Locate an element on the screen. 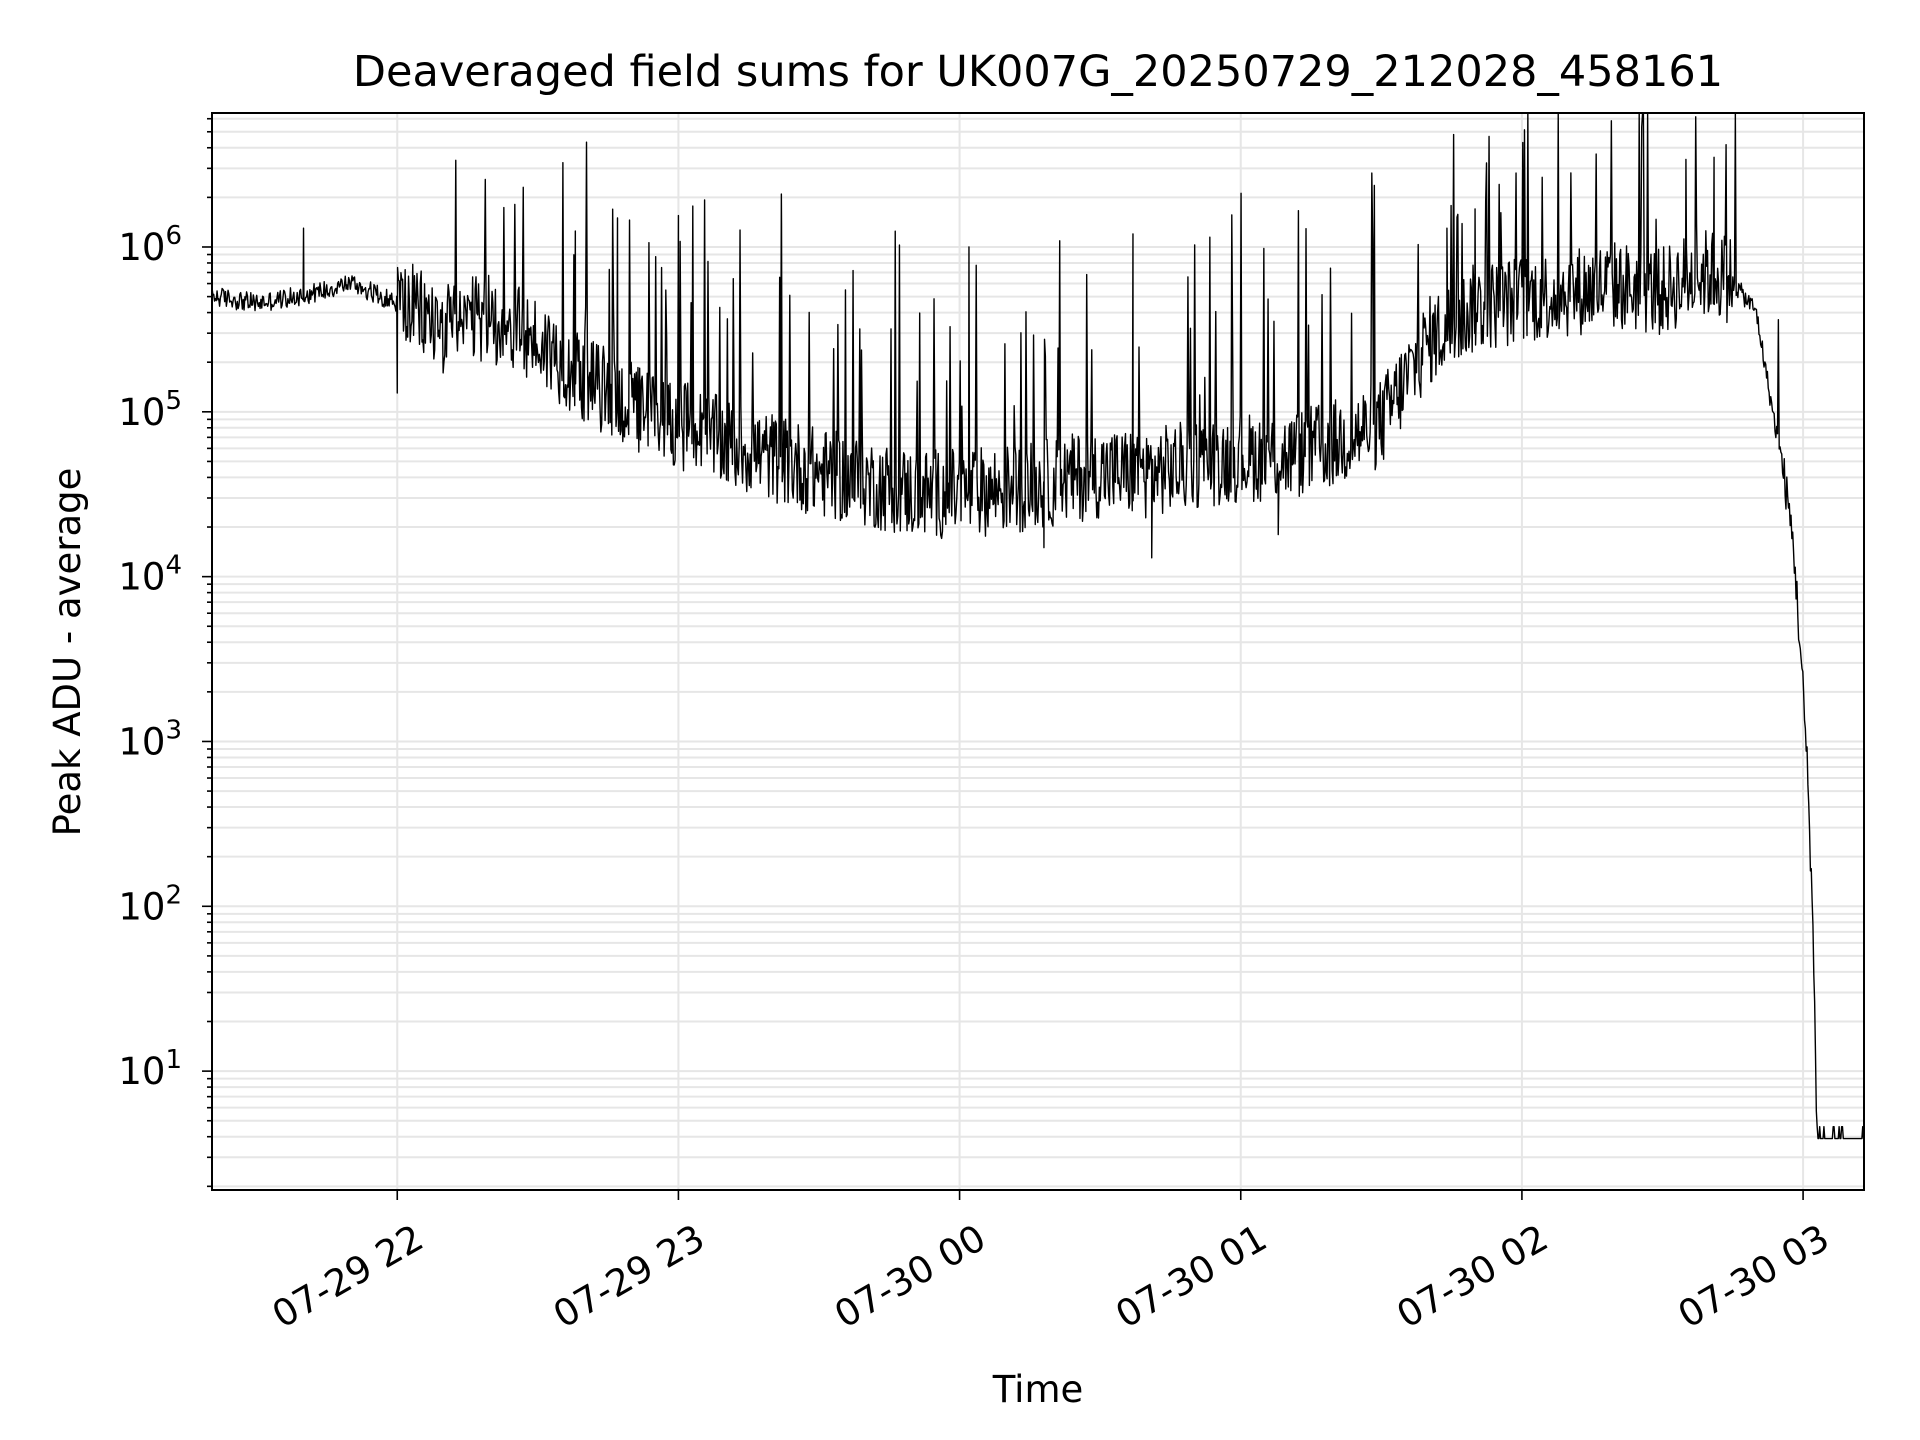 The width and height of the screenshot is (1920, 1440). y-tick-label: 10² is located at coordinates (150, 904).